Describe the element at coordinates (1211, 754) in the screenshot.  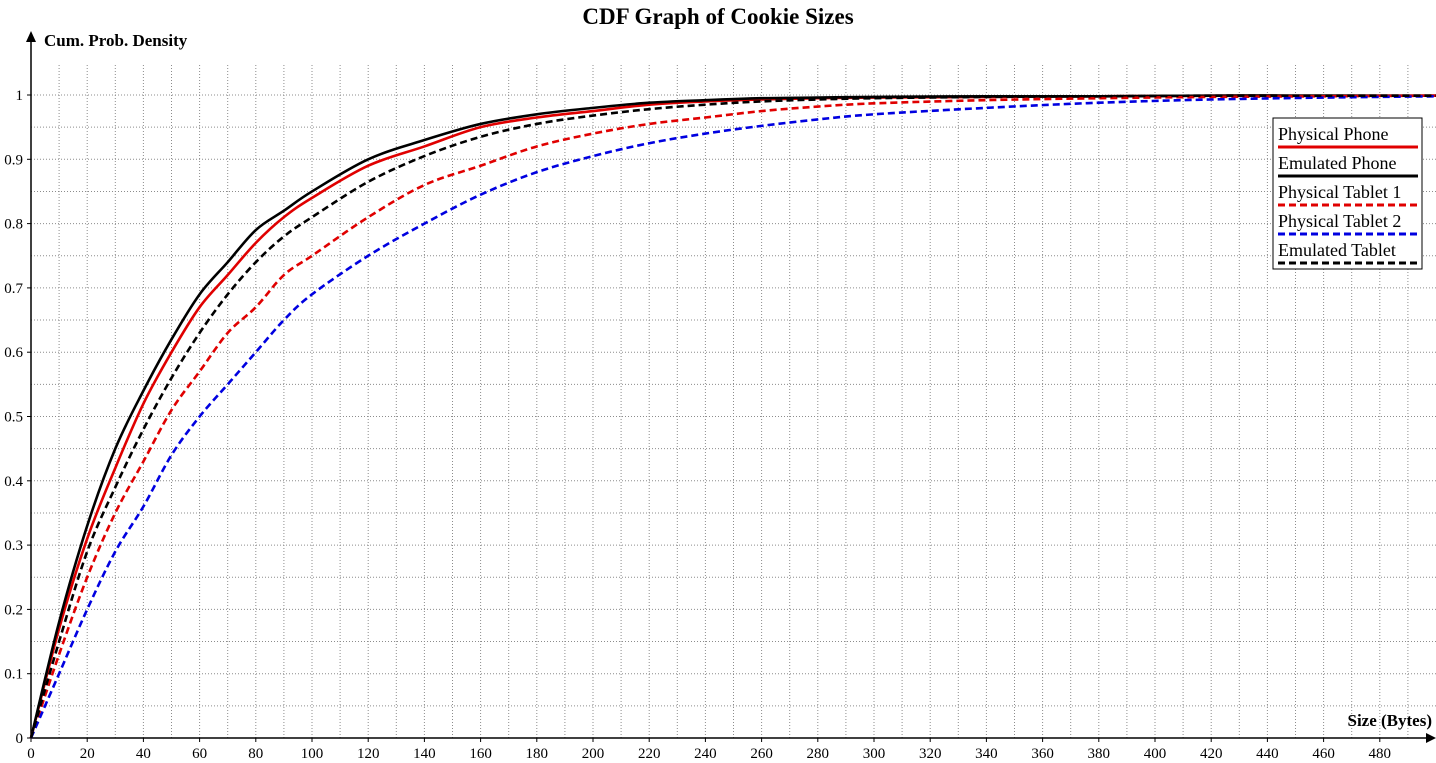
I see `x-tick-label: 420` at that location.